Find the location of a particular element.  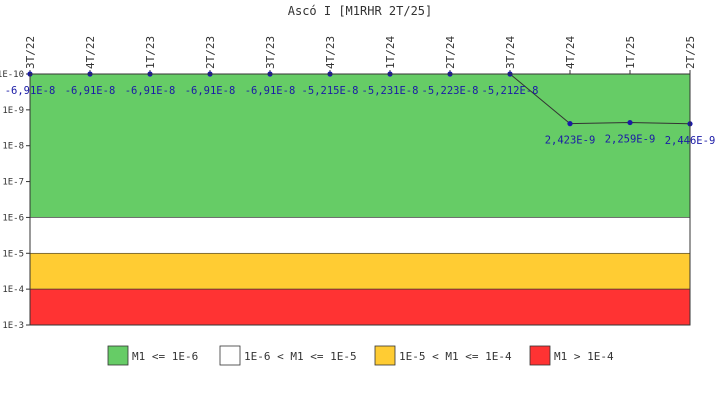

y-tick-label: 1E-6 is located at coordinates (13, 218).